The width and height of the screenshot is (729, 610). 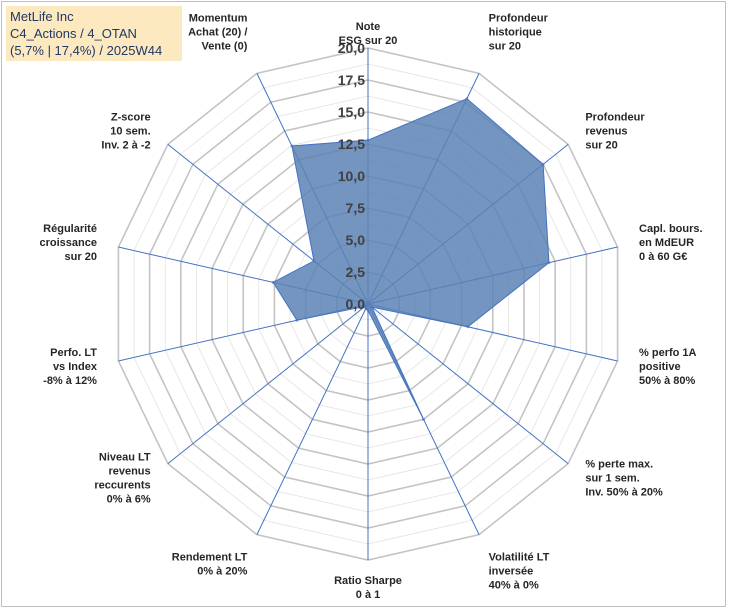 I want to click on axis-label-line: Note, so click(x=368, y=27).